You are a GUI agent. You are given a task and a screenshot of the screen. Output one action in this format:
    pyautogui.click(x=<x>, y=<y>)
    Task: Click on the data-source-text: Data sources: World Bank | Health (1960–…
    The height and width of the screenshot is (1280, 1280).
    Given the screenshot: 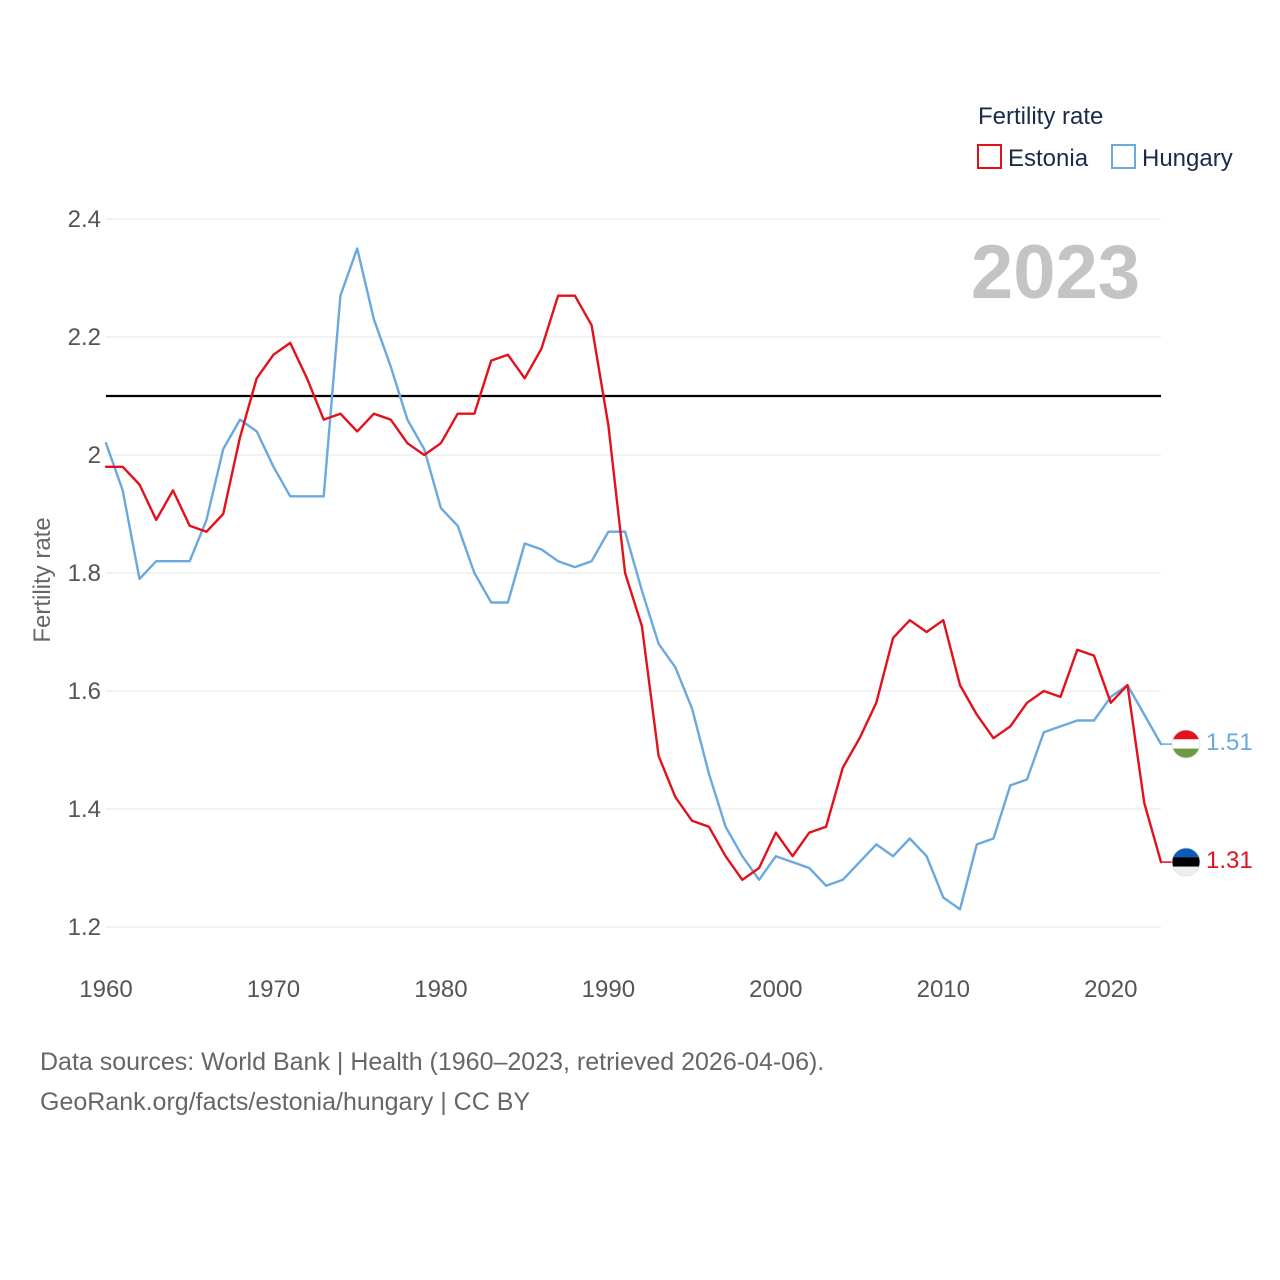 What is the action you would take?
    pyautogui.click(x=432, y=1062)
    